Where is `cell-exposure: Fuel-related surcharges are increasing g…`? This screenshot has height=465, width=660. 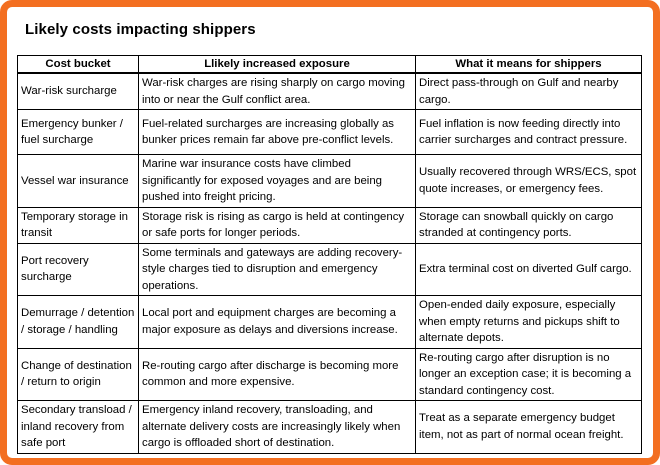
cell-exposure: Fuel-related surcharges are increasing g… is located at coordinates (277, 132).